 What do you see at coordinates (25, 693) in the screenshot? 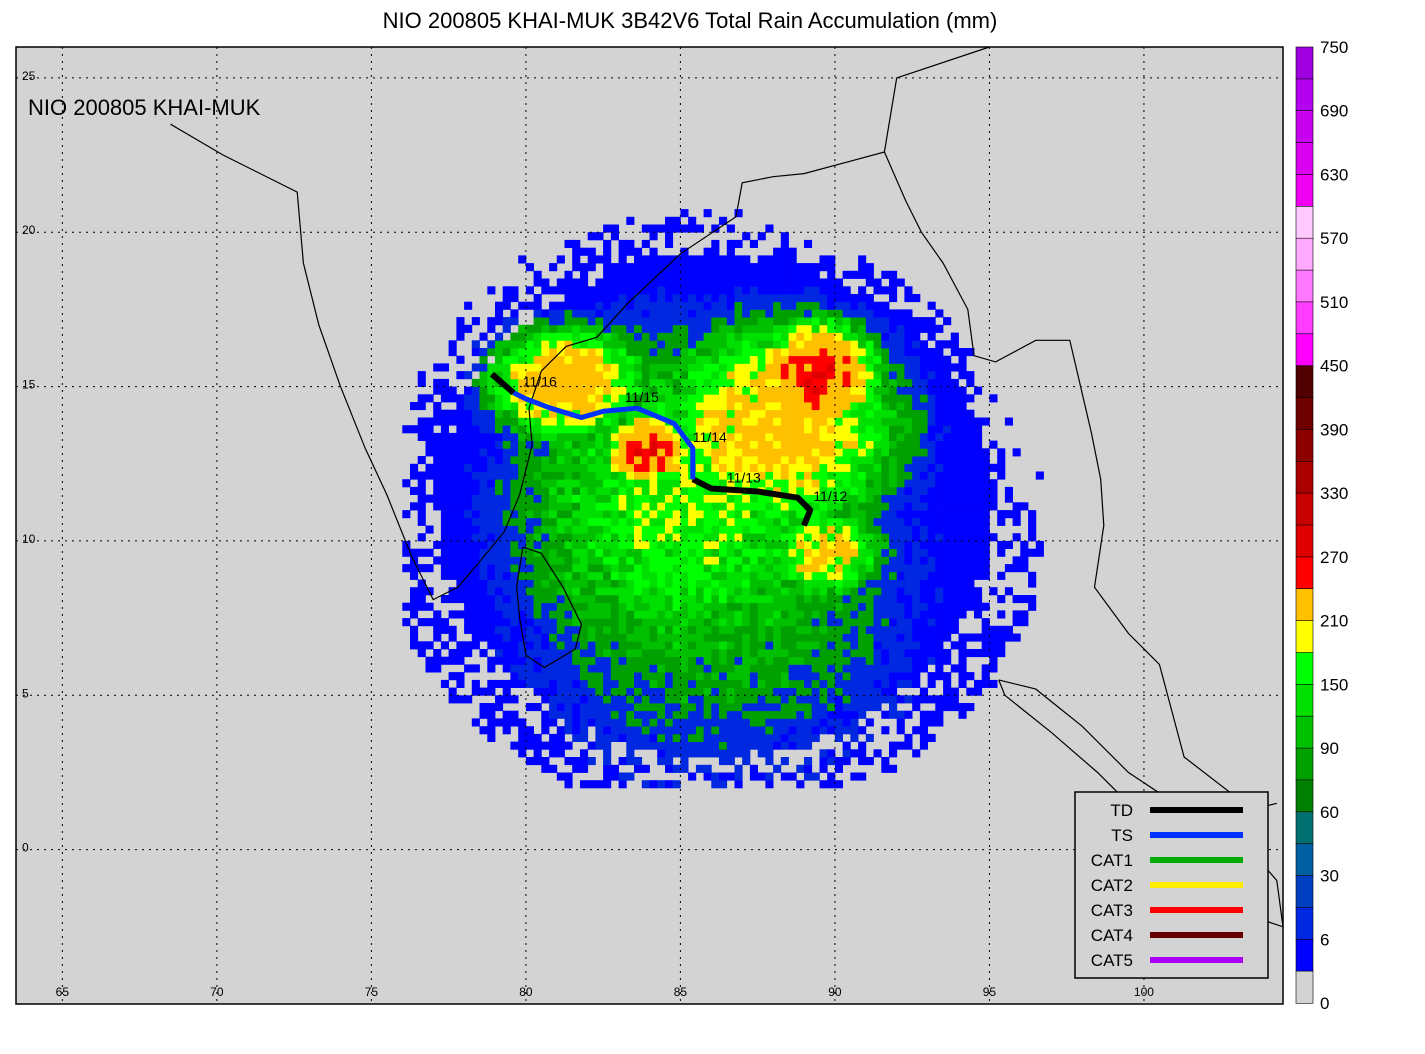
I see `lat-tick-label: 5` at bounding box center [25, 693].